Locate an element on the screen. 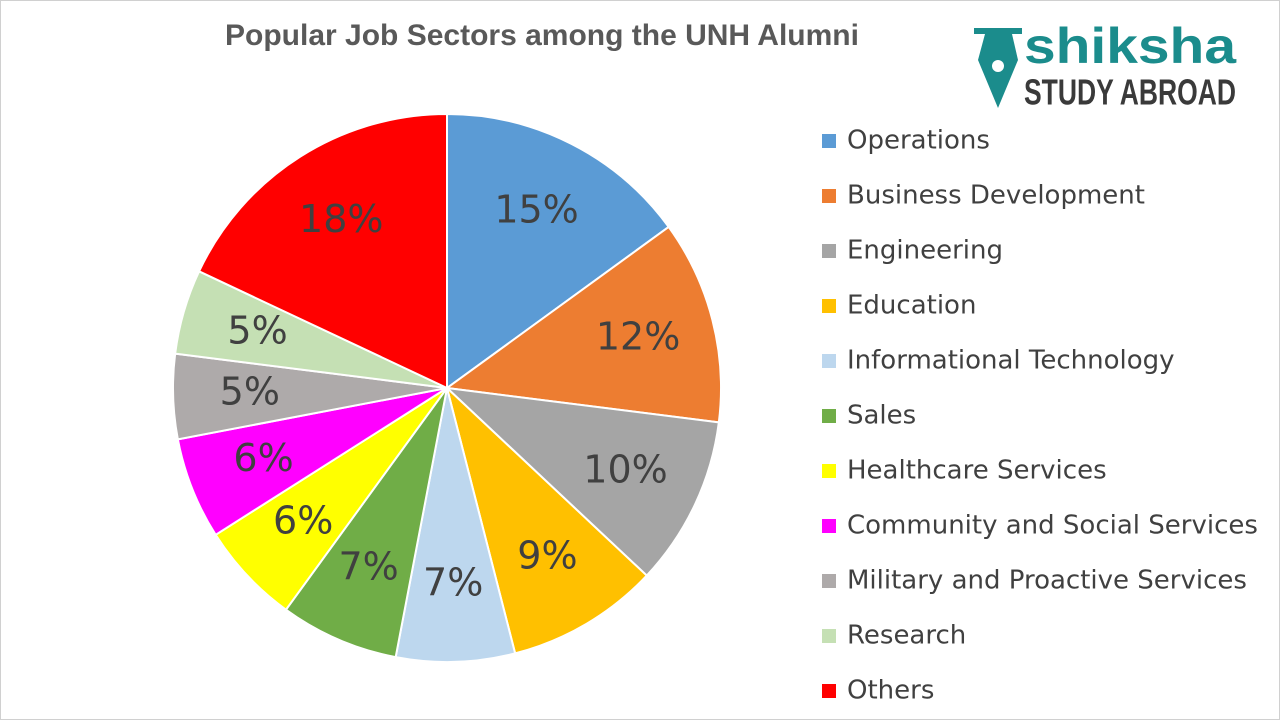 This screenshot has width=1280, height=720. legend-label: Sales is located at coordinates (881, 416).